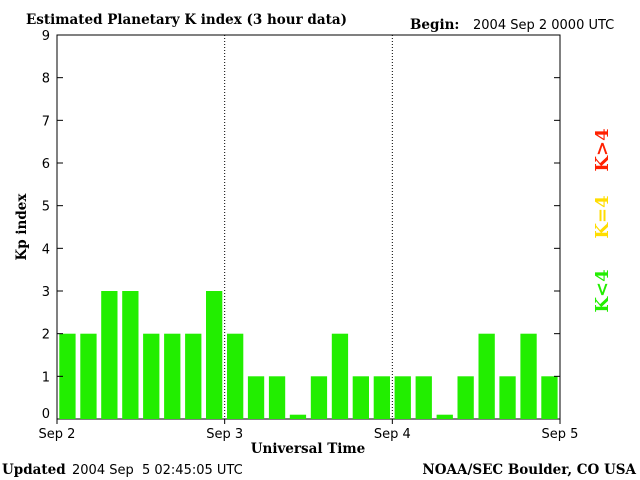  I want to click on x-axis-label: Universal Time, so click(308, 449).